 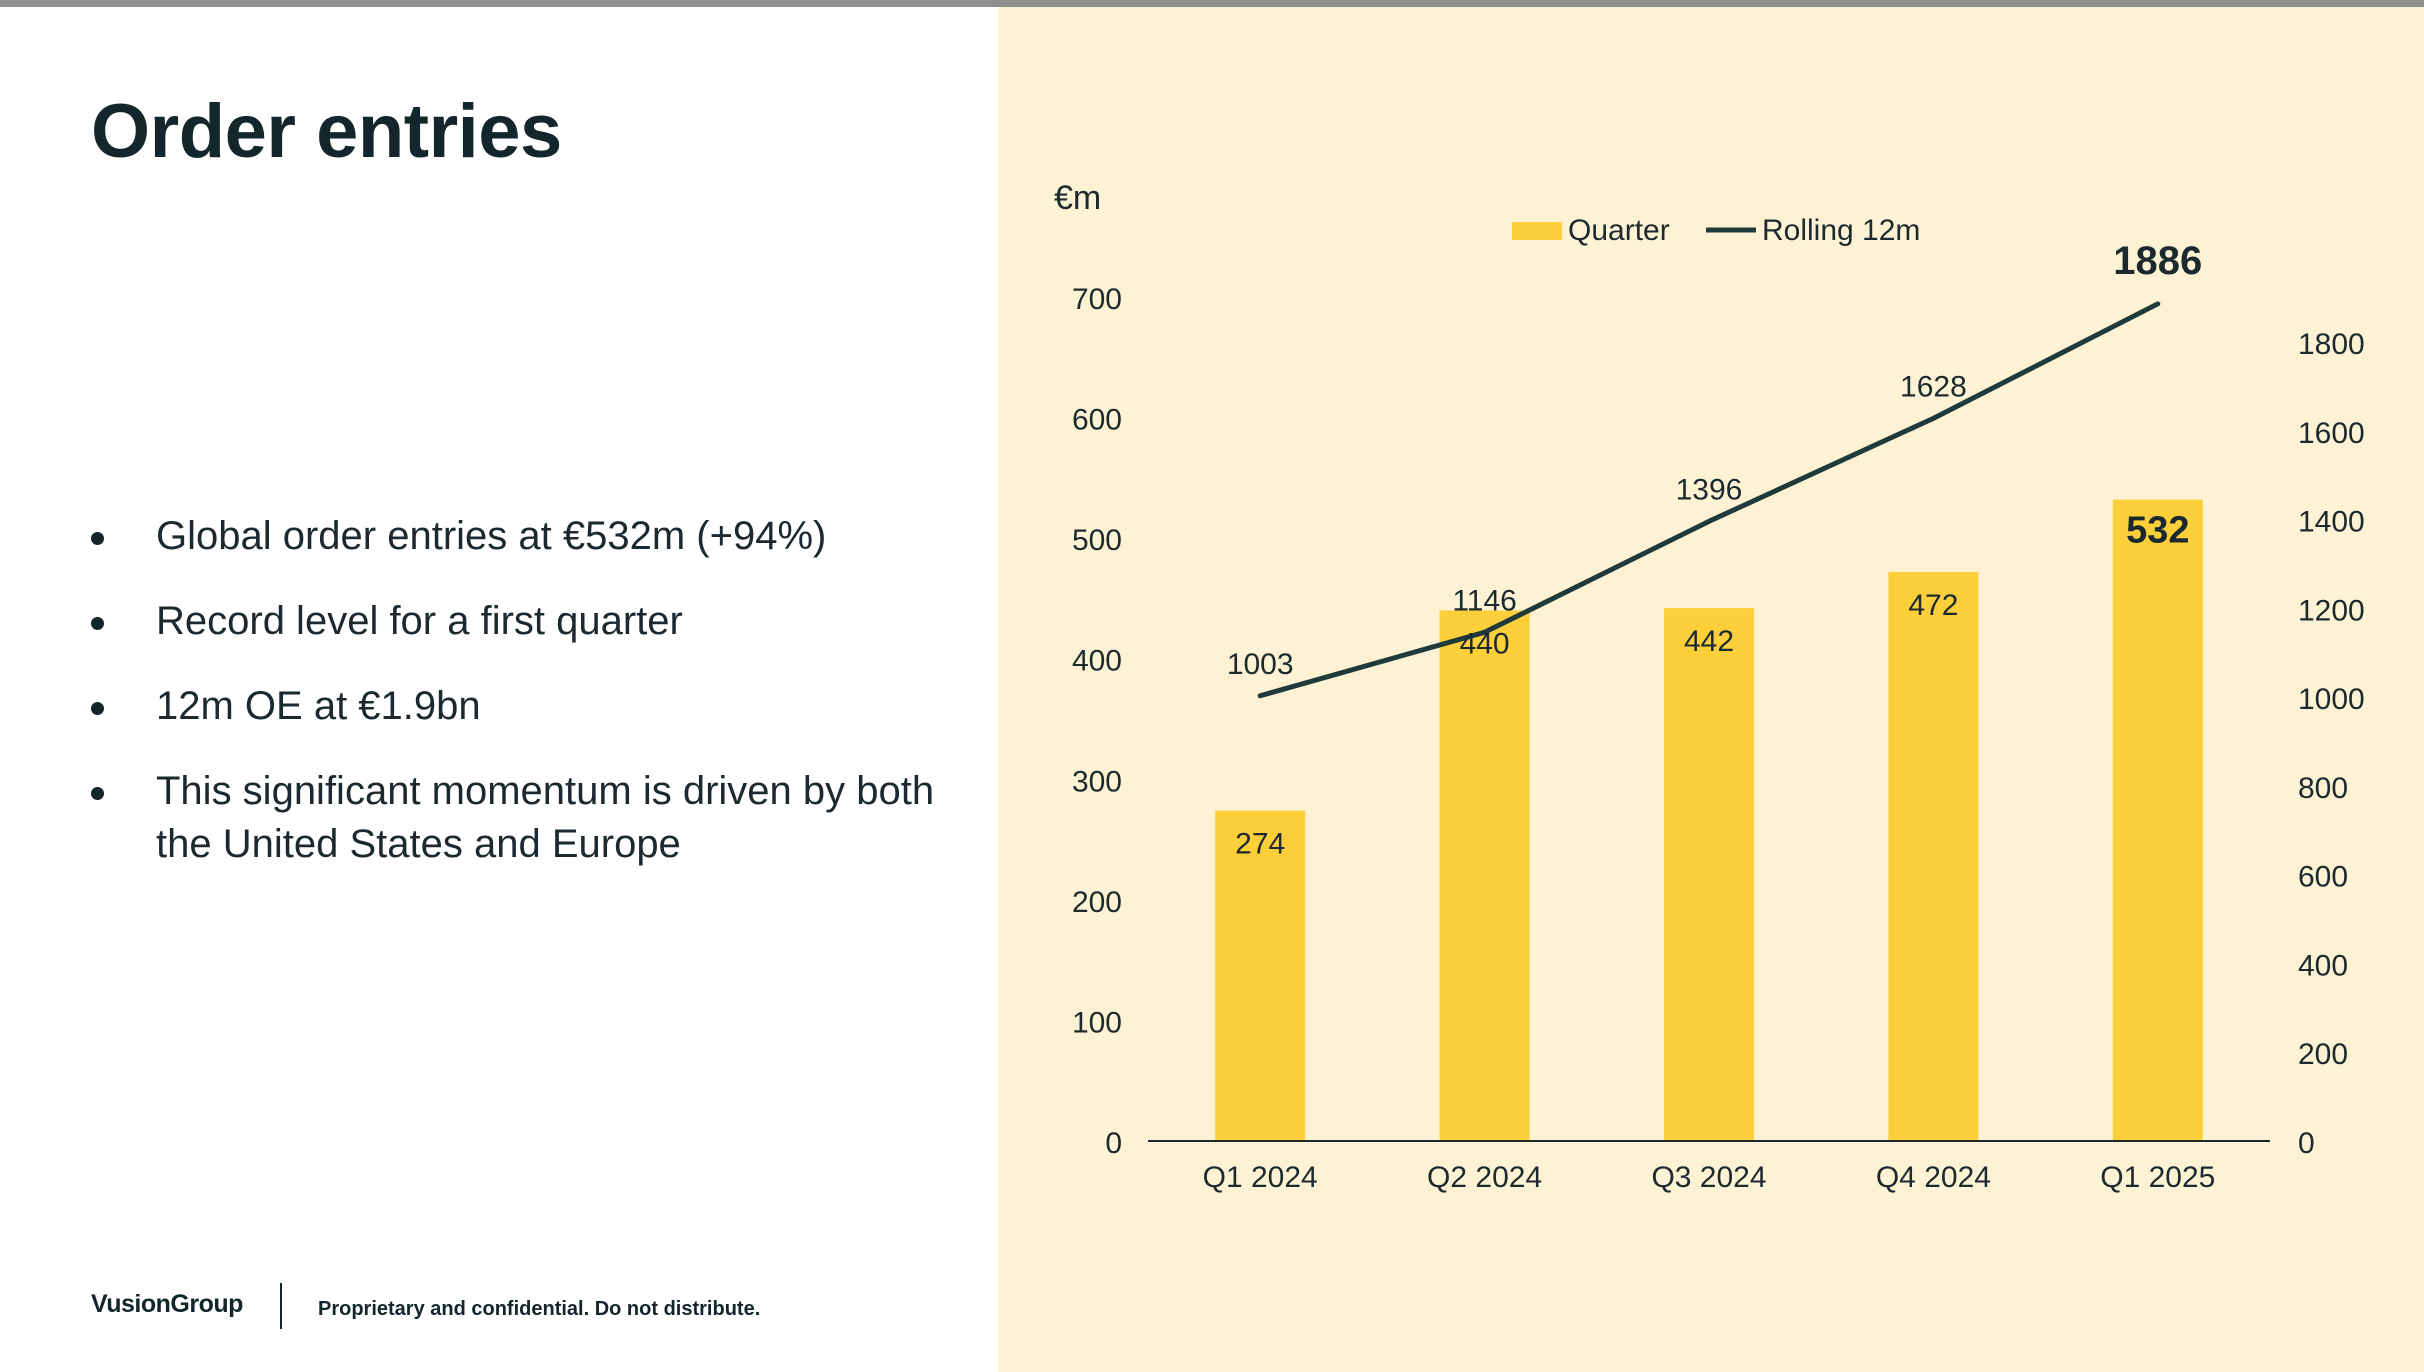 I want to click on bar-data-label: 440, so click(x=1485, y=643).